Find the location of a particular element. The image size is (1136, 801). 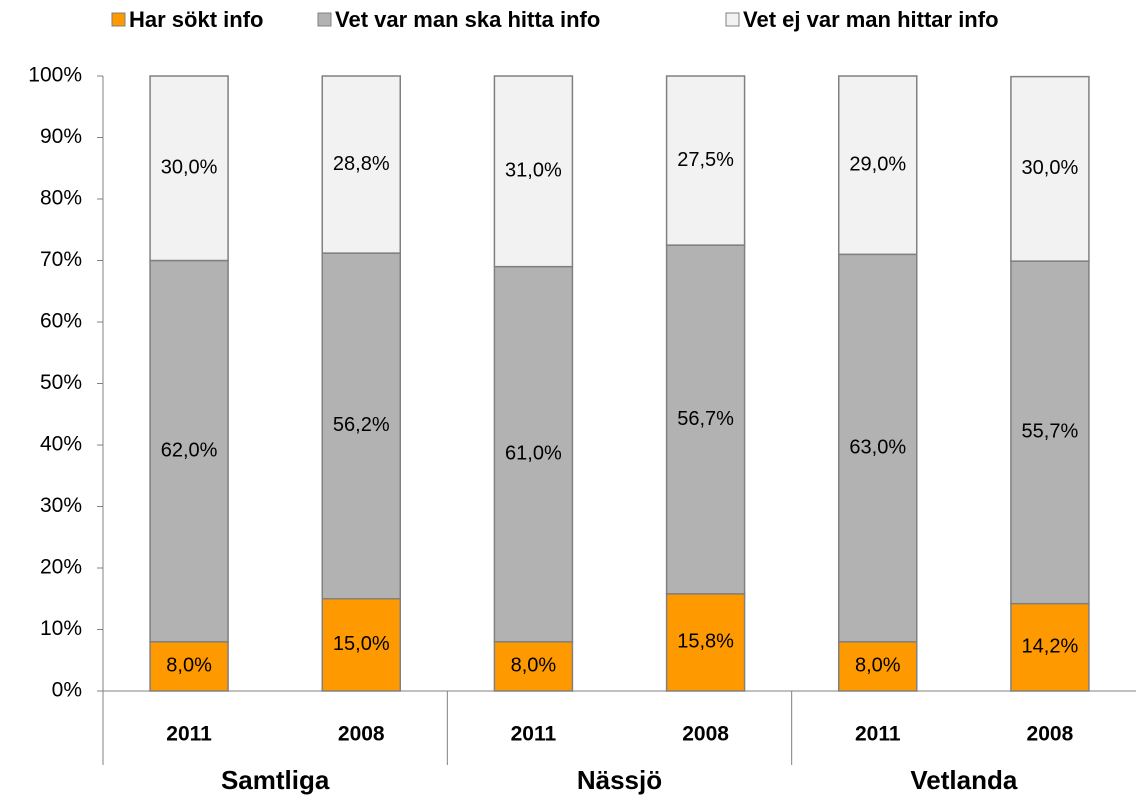

group-label: Samtliga is located at coordinates (275, 780).